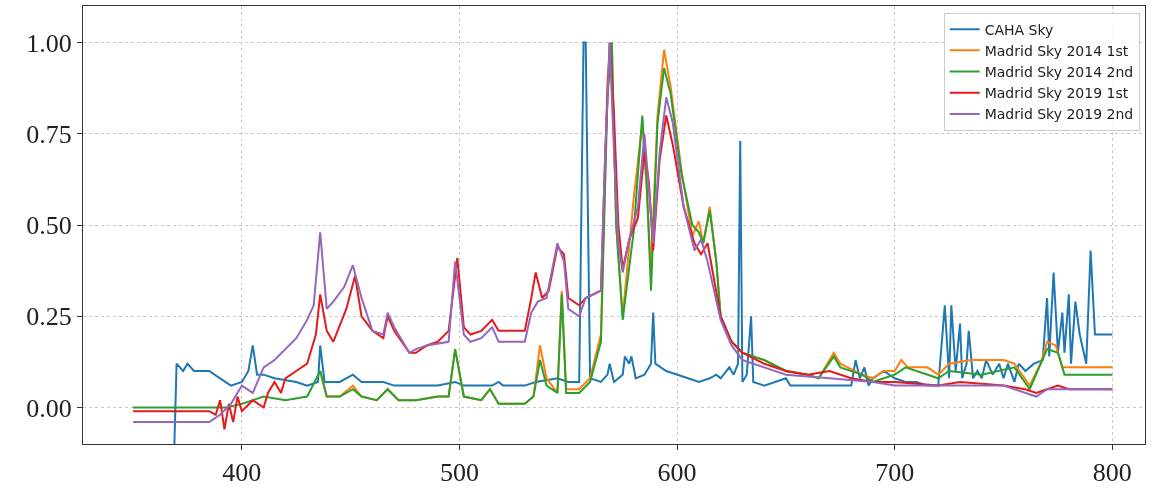 This screenshot has width=1153, height=494. What do you see at coordinates (677, 473) in the screenshot?
I see `x-tick-label: 600` at bounding box center [677, 473].